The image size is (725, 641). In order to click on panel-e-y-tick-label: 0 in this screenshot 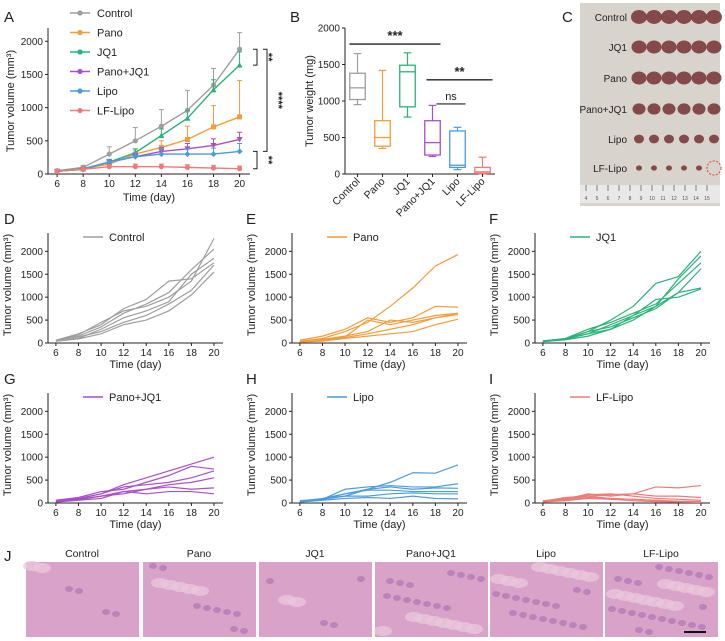, I will do `click(284, 344)`.